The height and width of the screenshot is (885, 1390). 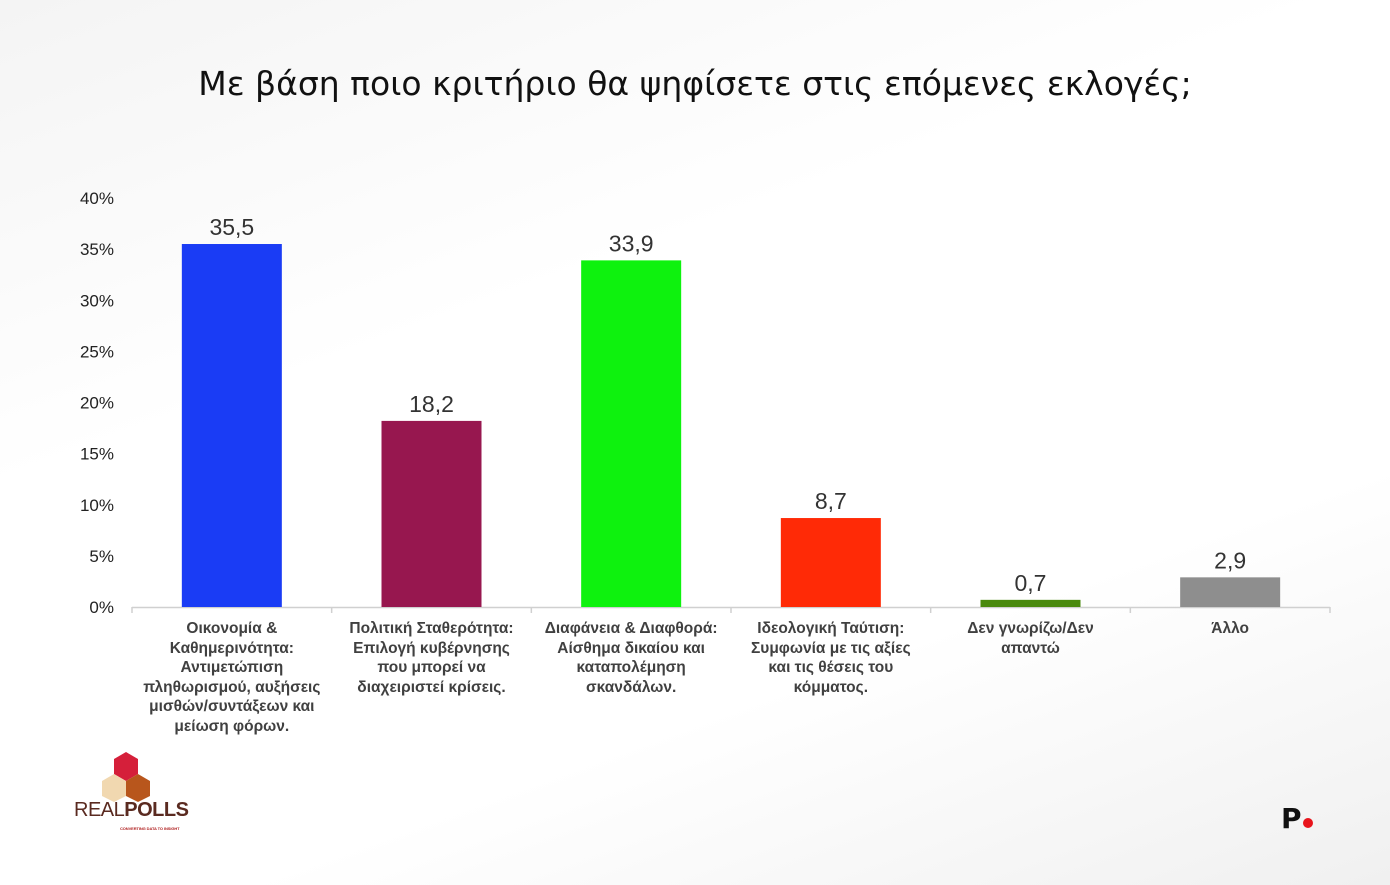 I want to click on y-tick-label: 35%, so click(x=97, y=249).